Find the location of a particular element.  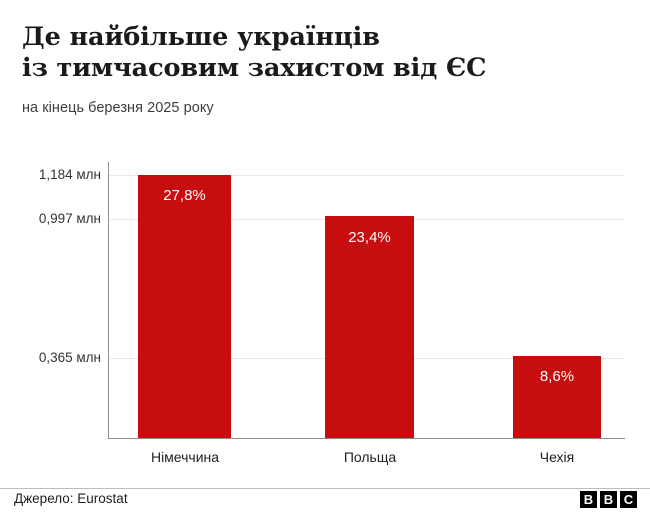

y-tick-label-1: 1,184 млн is located at coordinates (69, 174).